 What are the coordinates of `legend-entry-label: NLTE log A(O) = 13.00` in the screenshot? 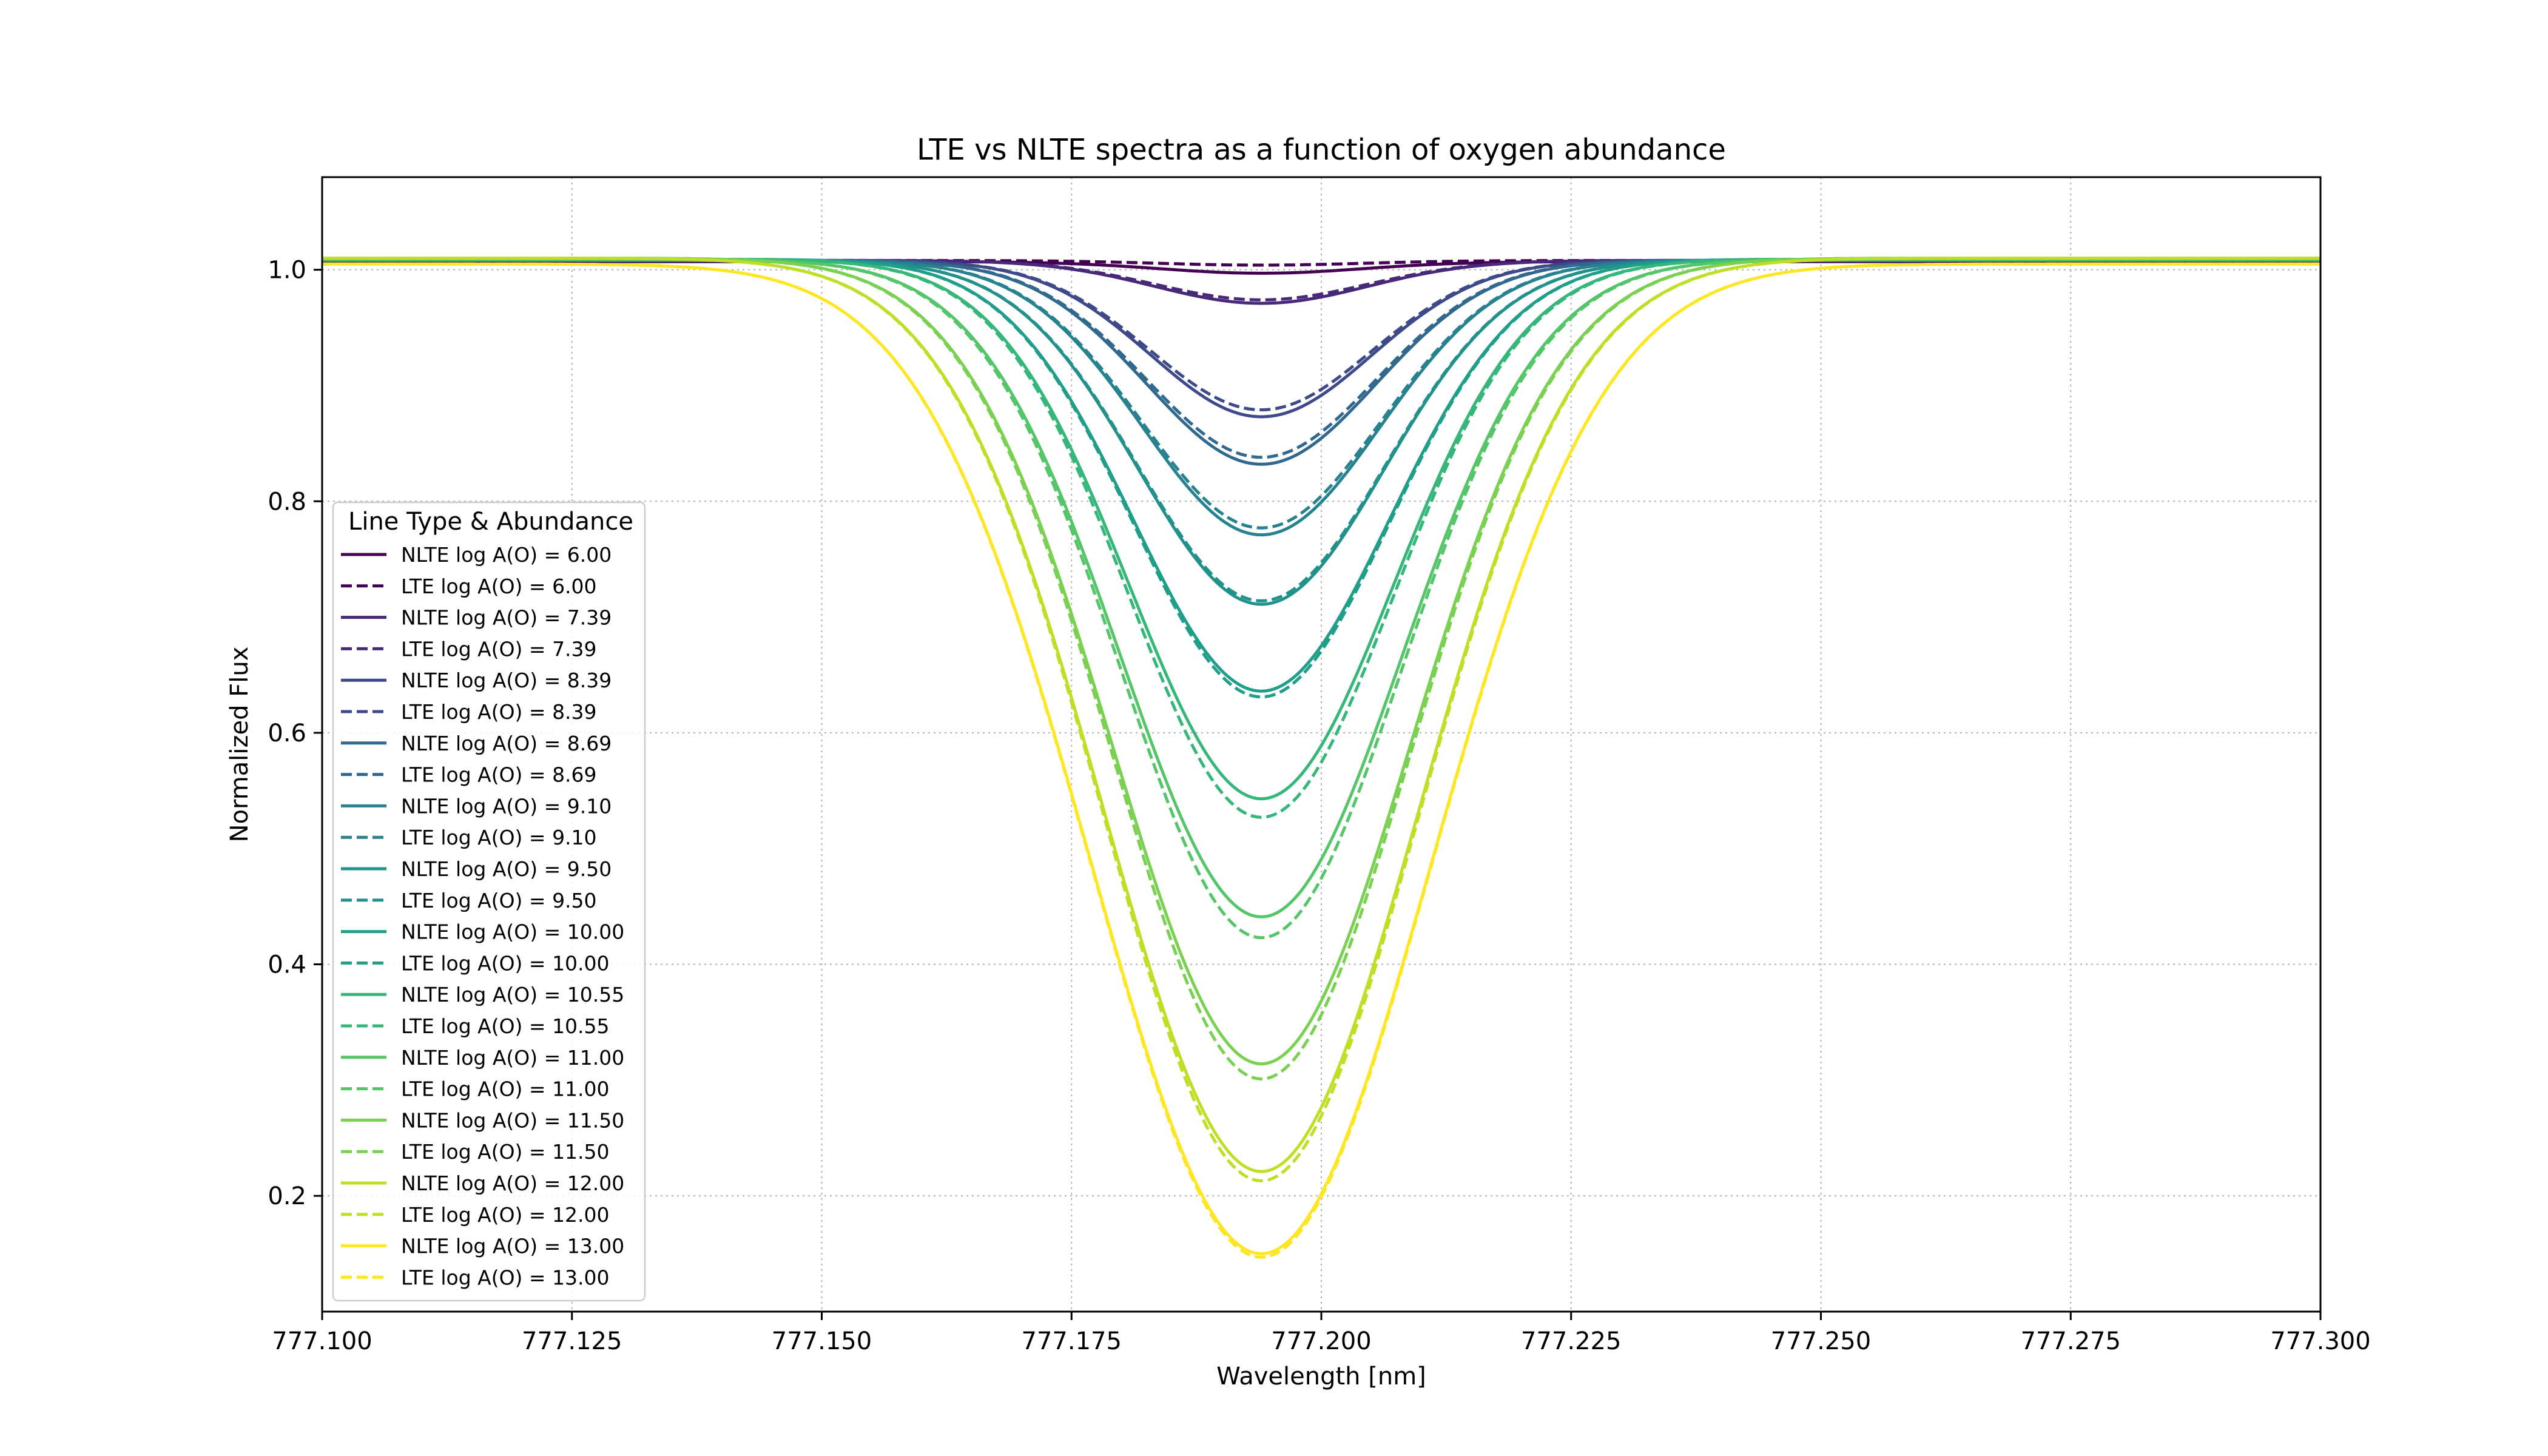 It's located at (512, 1246).